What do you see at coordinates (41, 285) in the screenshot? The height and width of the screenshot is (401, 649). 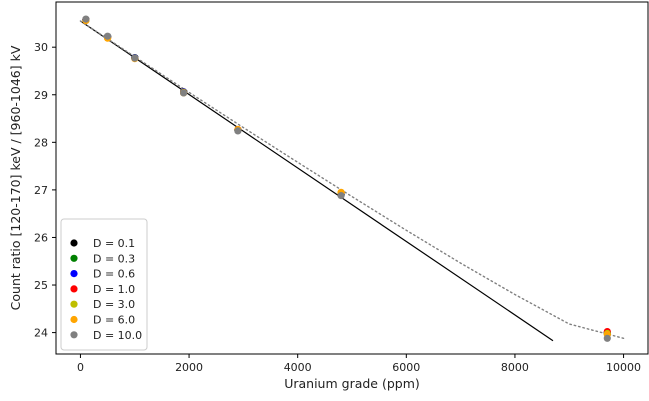 I see `y-tick-label: 25` at bounding box center [41, 285].